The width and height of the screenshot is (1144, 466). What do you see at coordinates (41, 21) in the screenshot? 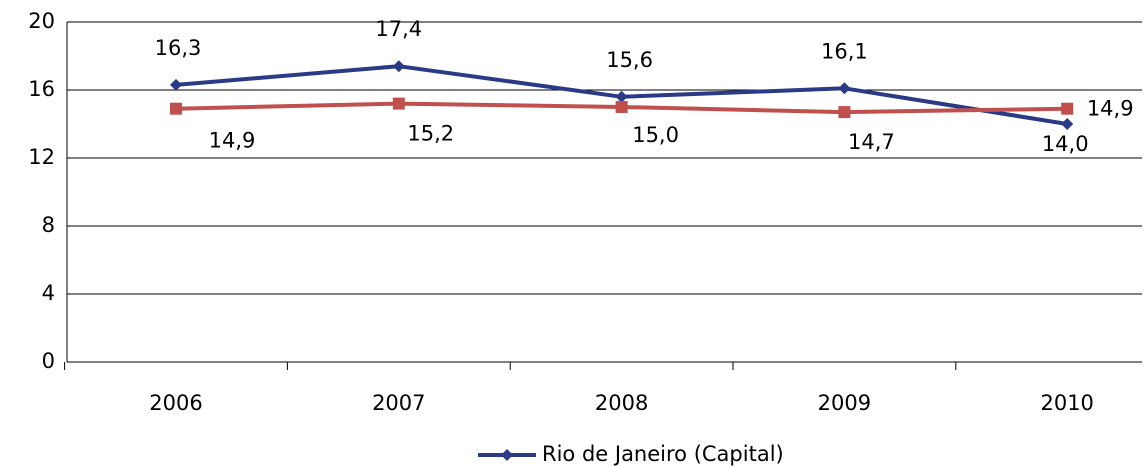
I see `y-tick-label: 20` at bounding box center [41, 21].